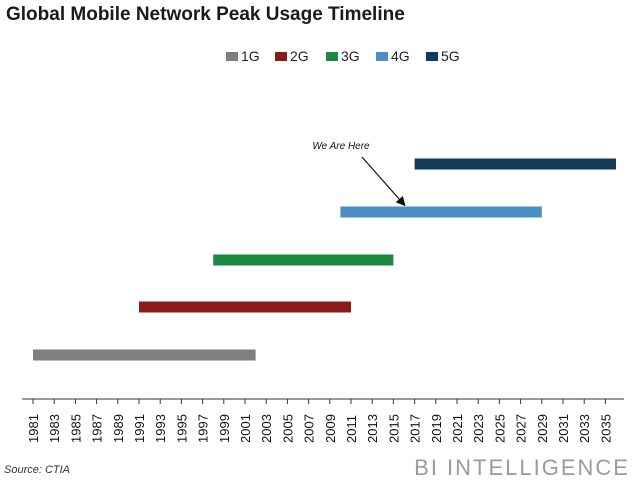 This screenshot has height=481, width=640. What do you see at coordinates (245, 307) in the screenshot?
I see `bar-2g` at bounding box center [245, 307].